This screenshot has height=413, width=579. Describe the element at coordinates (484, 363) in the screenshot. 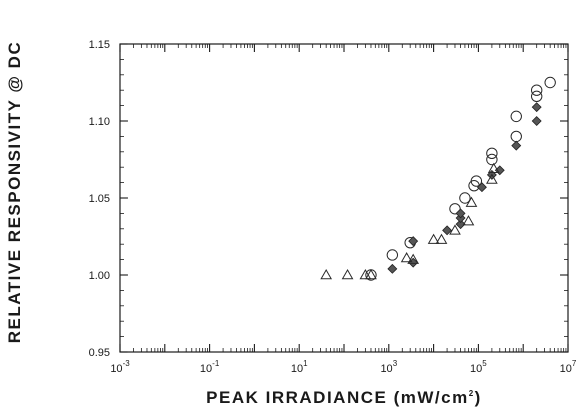

I see `x-tick-label-exponent: 5` at that location.